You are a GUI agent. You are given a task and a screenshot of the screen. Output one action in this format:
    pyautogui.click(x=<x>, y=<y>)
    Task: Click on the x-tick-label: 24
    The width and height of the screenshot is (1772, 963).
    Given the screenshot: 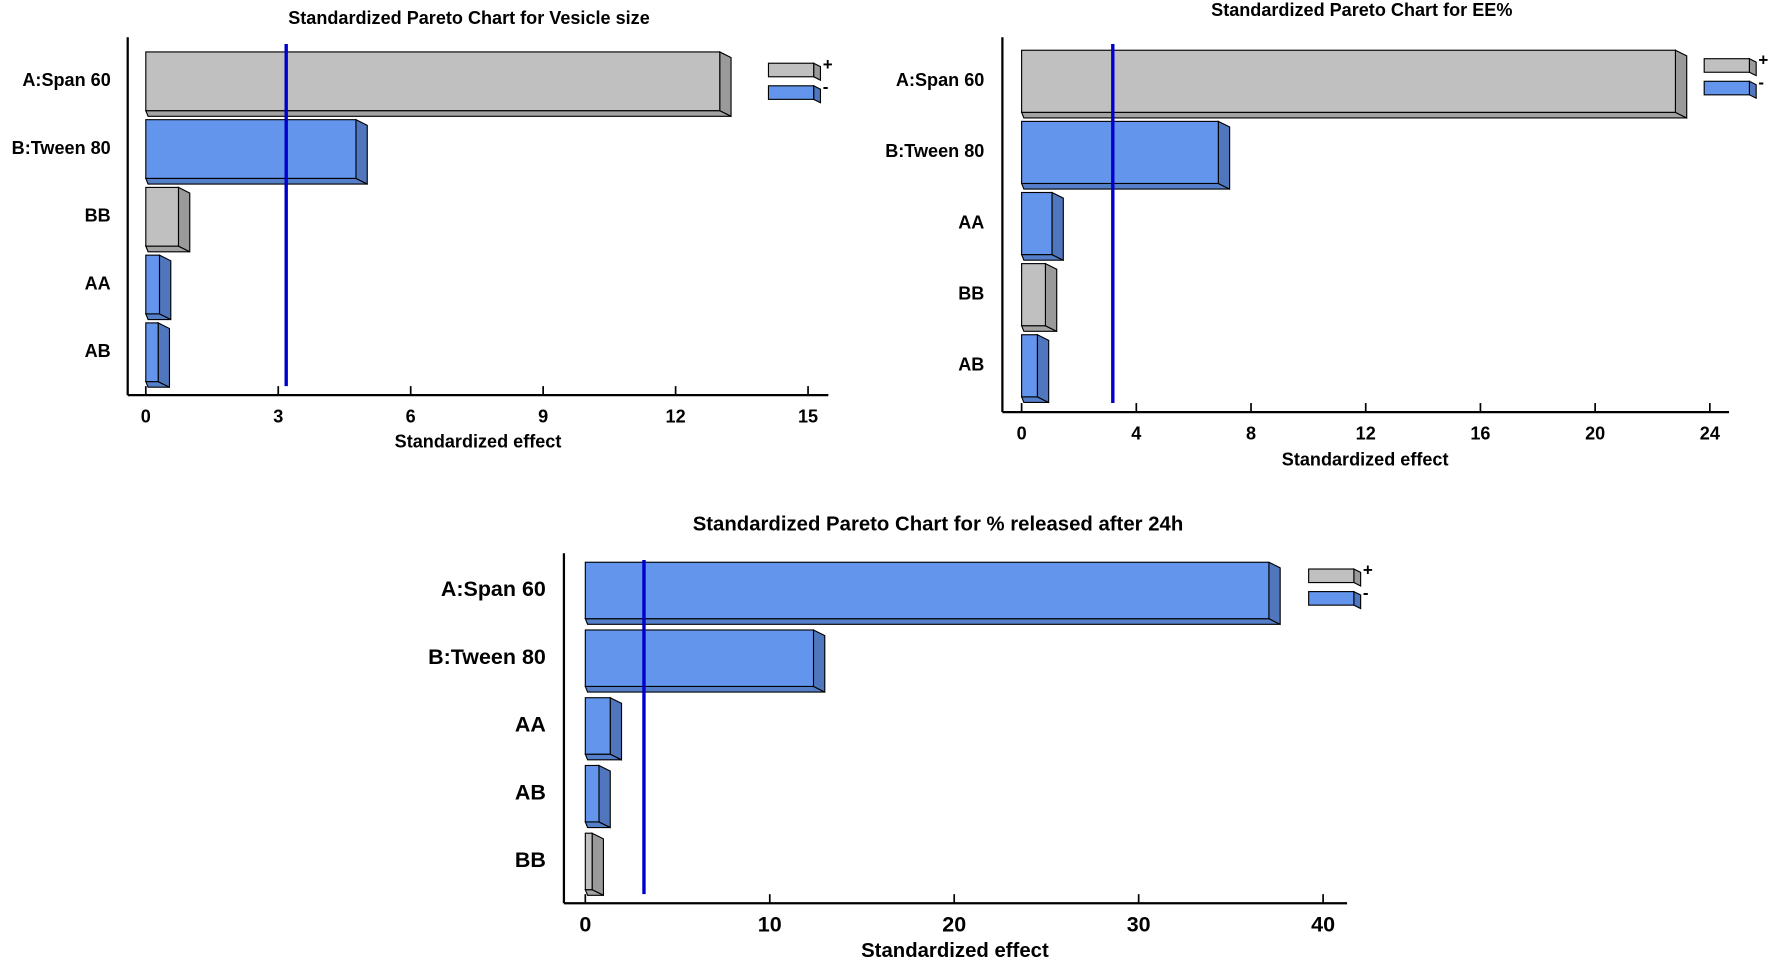 What is the action you would take?
    pyautogui.click(x=1710, y=433)
    